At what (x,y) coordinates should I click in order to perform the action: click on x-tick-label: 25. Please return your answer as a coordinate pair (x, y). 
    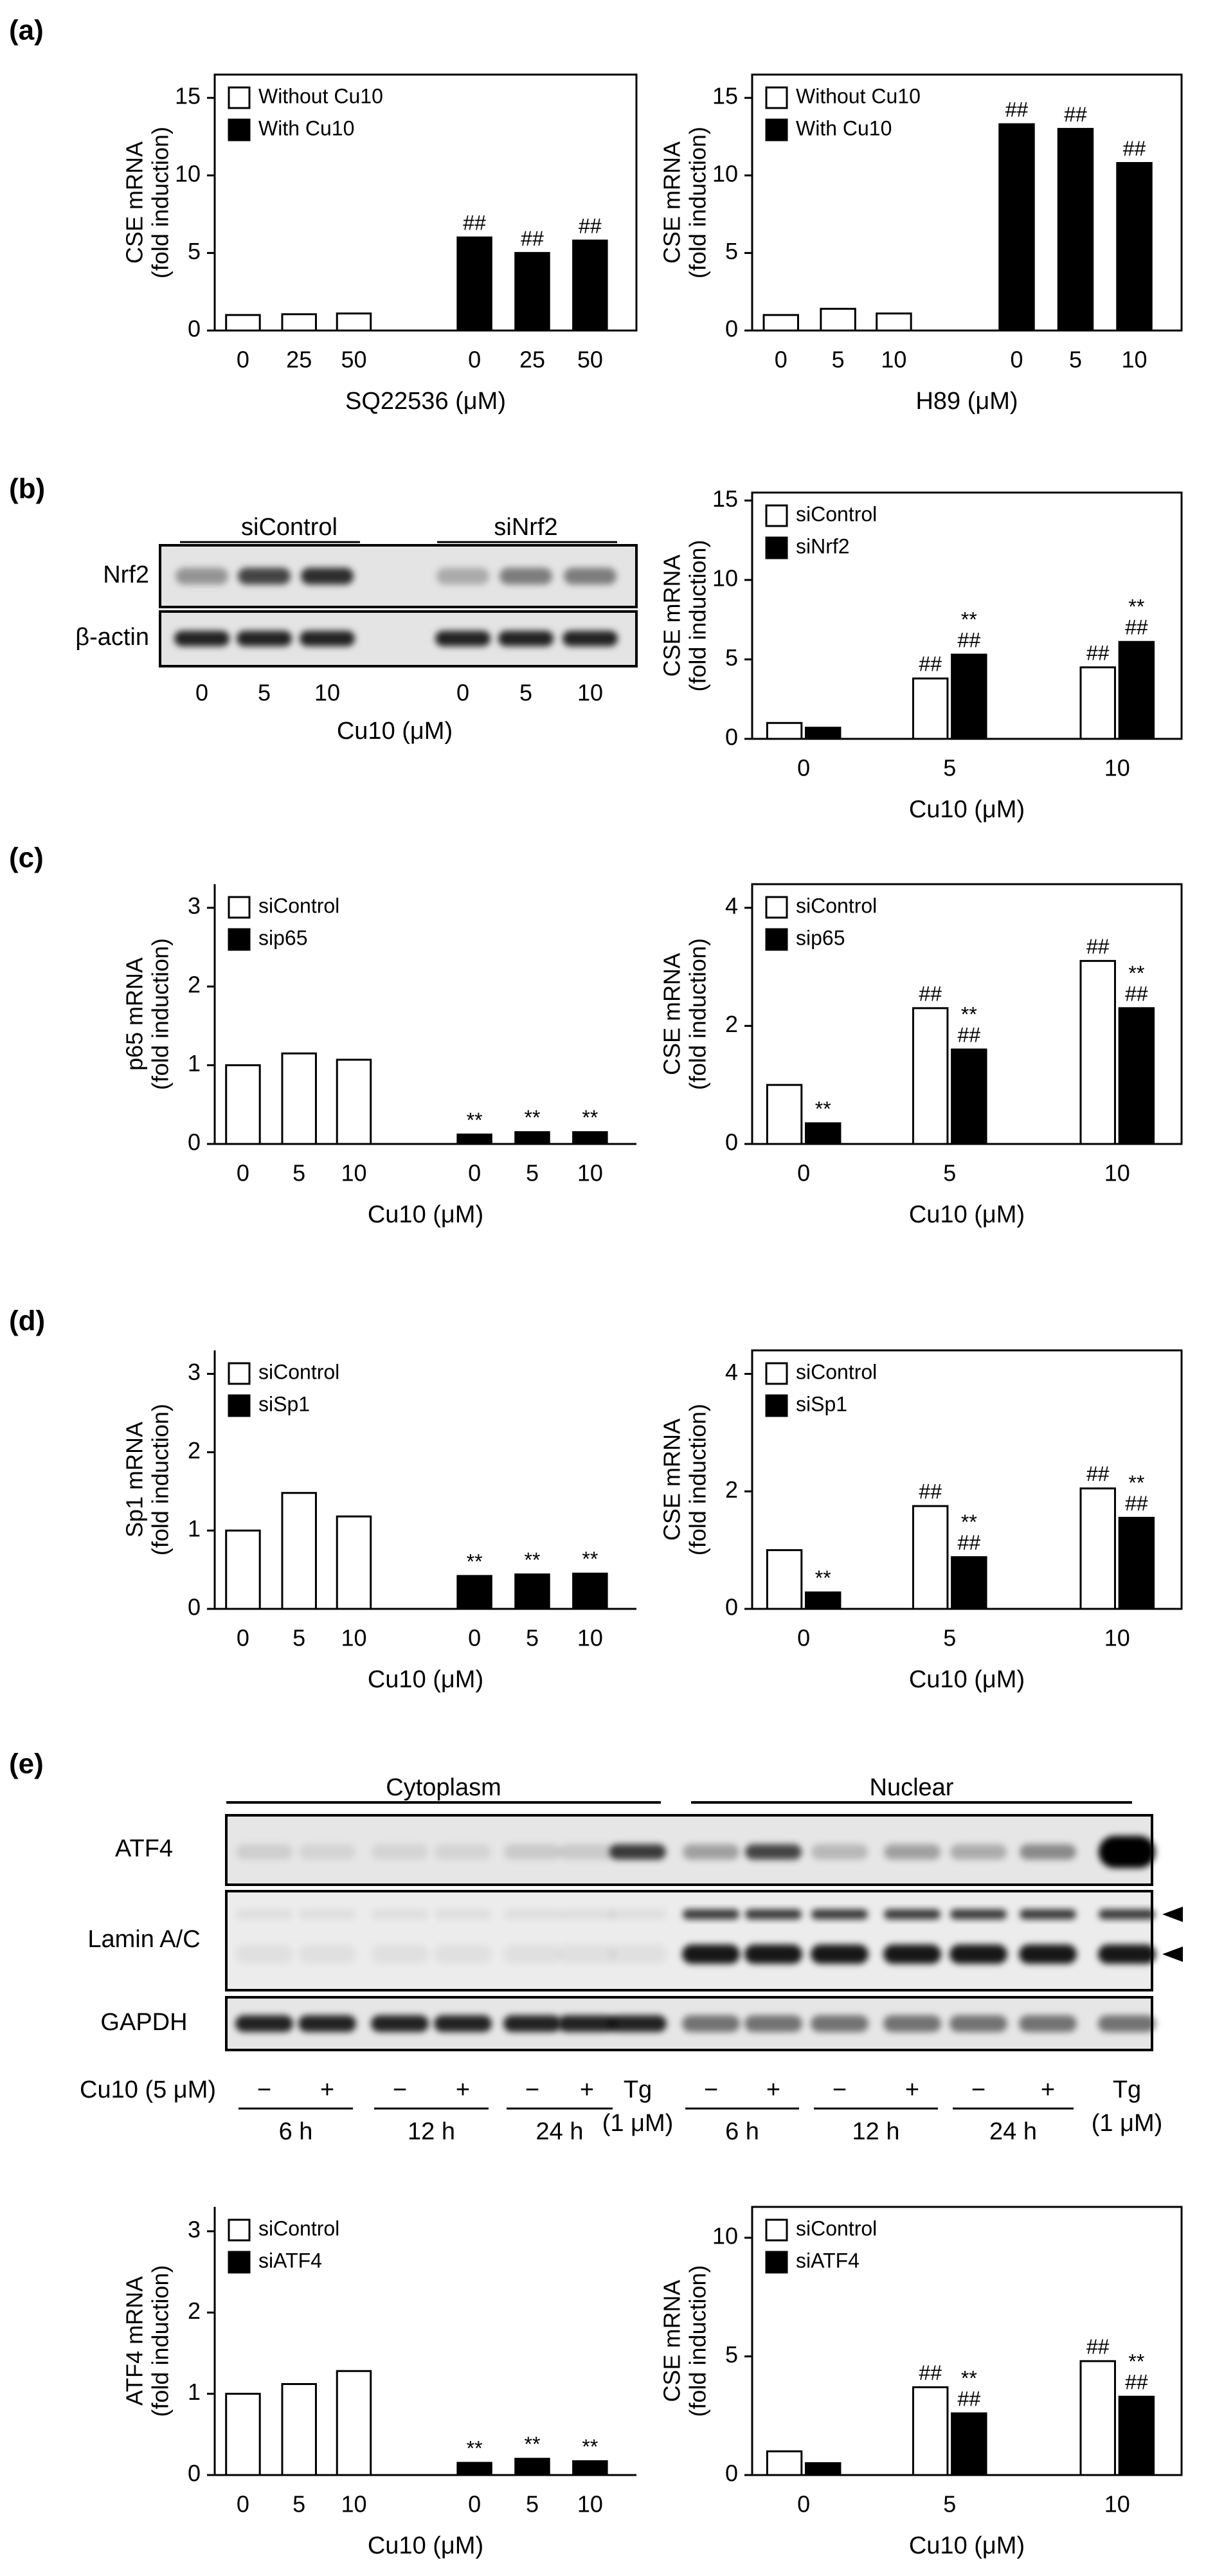
    Looking at the image, I should click on (532, 360).